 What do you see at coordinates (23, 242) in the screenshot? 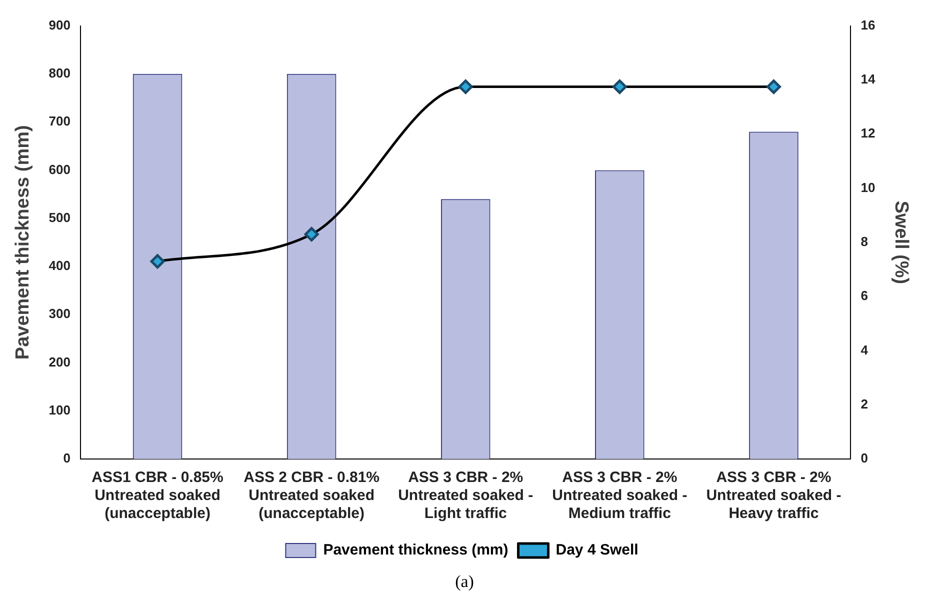
I see `y-axis-title: Pavement thickness (mm)` at bounding box center [23, 242].